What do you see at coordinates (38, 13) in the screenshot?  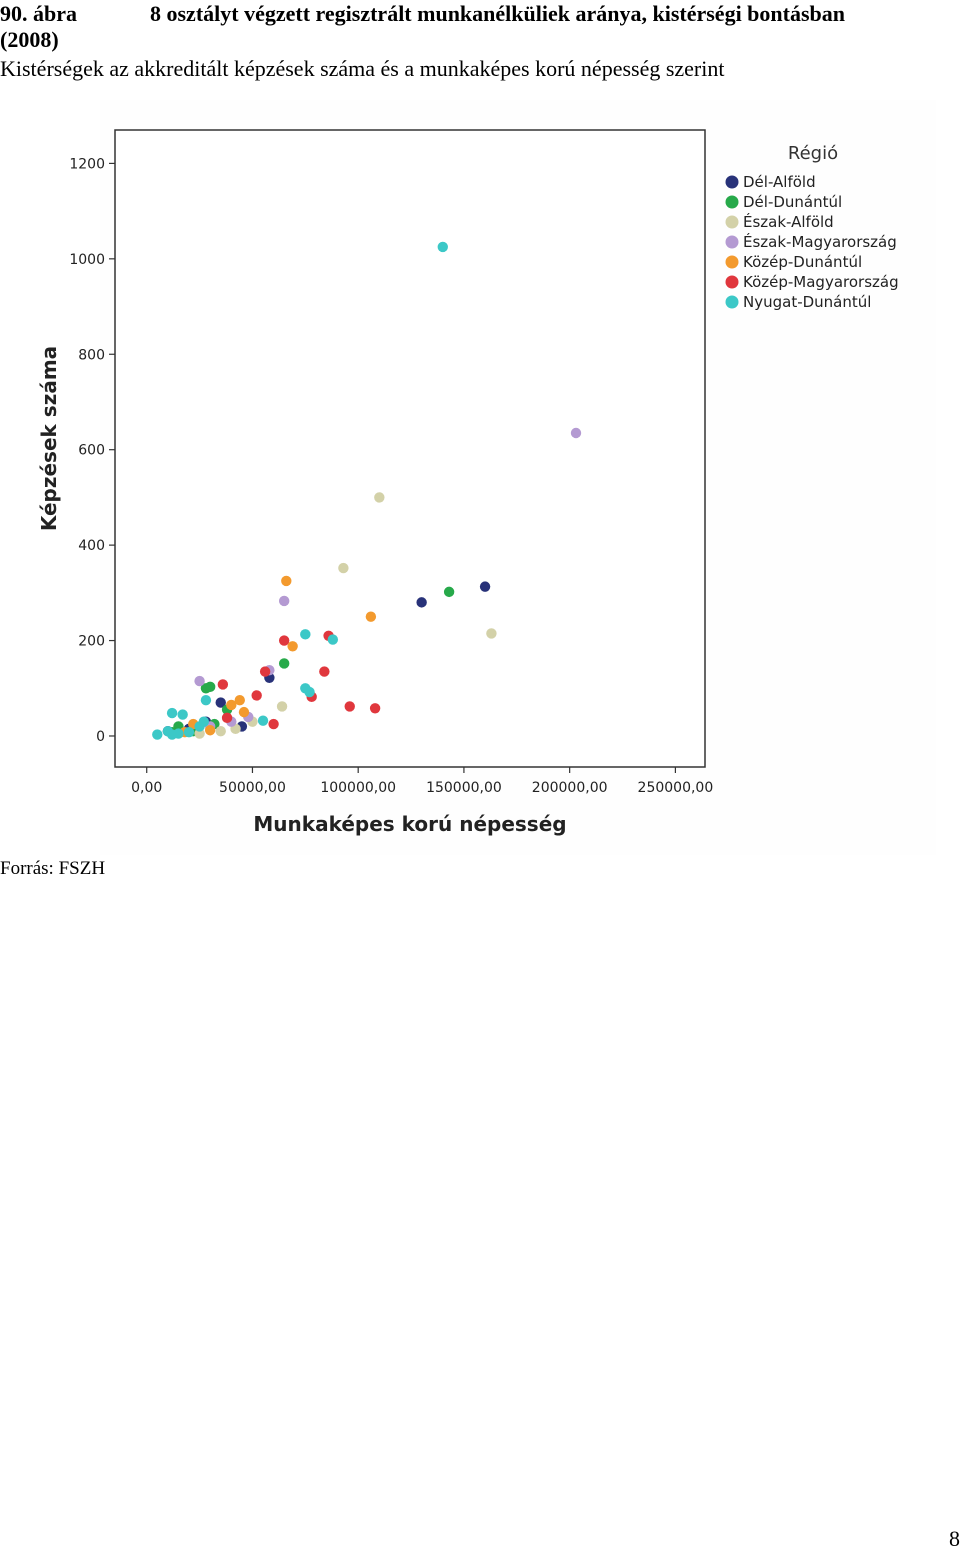 I see `figure-number: 90. ábra` at bounding box center [38, 13].